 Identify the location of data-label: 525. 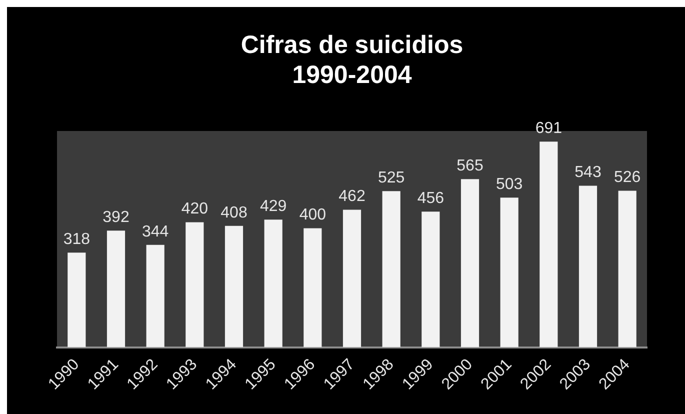
(391, 177).